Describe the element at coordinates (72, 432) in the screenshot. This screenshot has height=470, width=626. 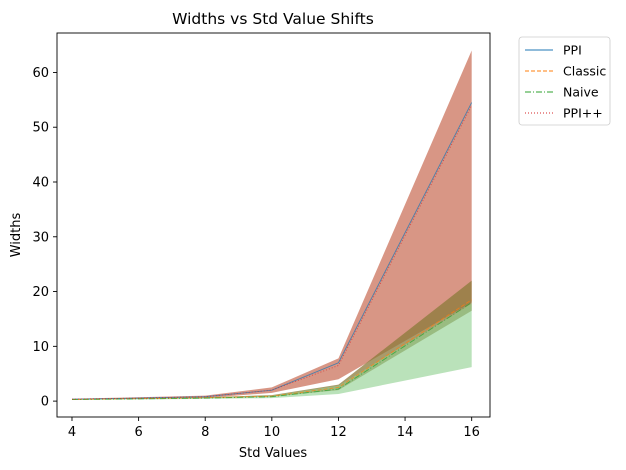
I see `x-tick-label: 4` at that location.